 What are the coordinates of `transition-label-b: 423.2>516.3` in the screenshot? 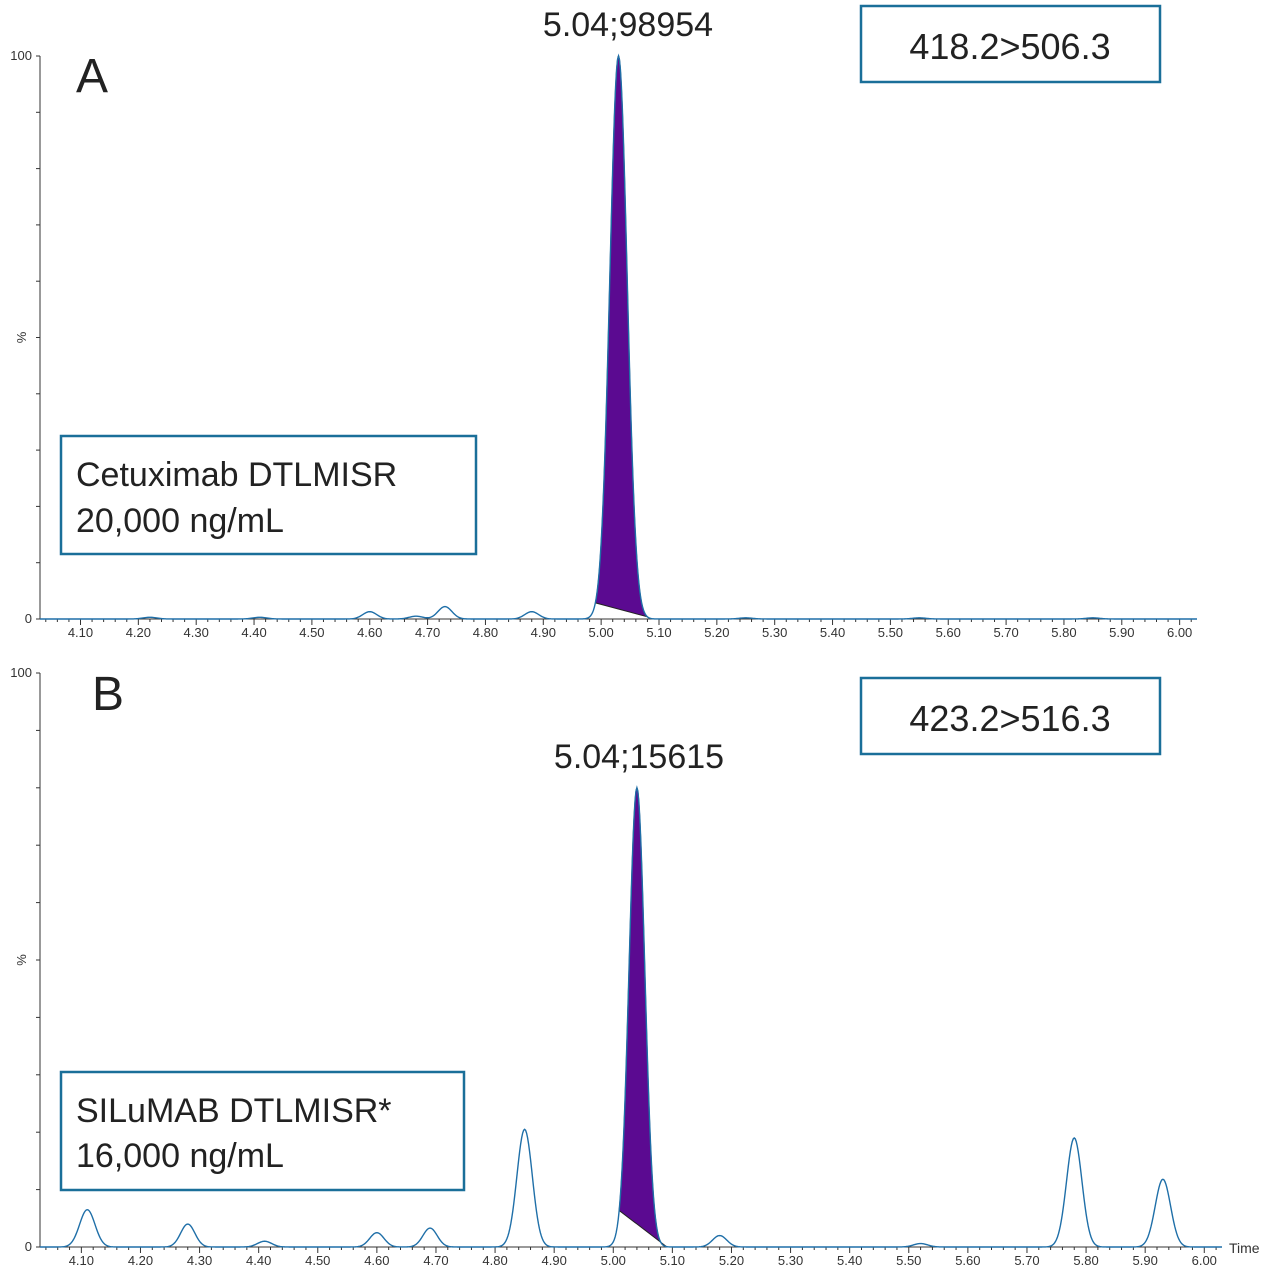 It's located at (1009, 718).